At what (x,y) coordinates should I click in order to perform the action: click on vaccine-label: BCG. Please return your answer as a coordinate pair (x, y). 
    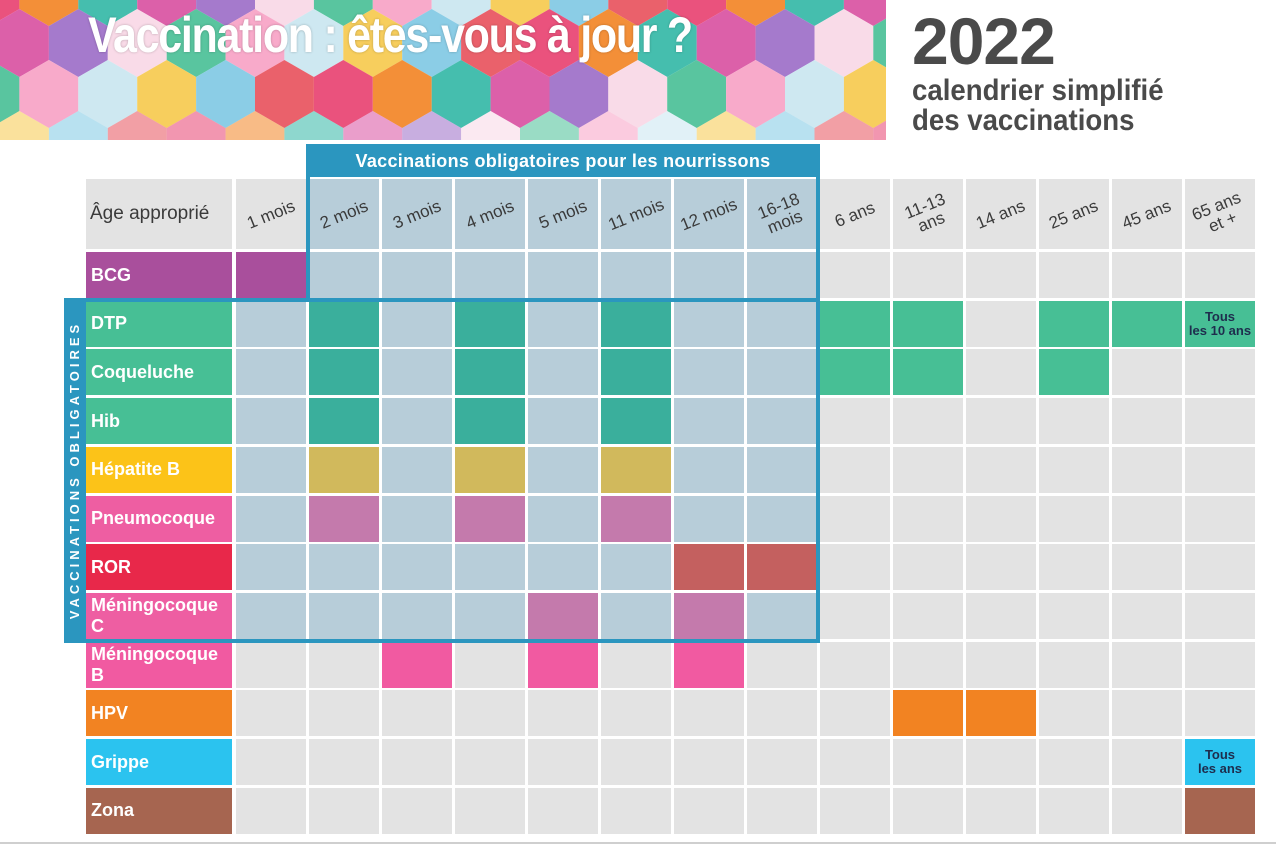
    Looking at the image, I should click on (159, 275).